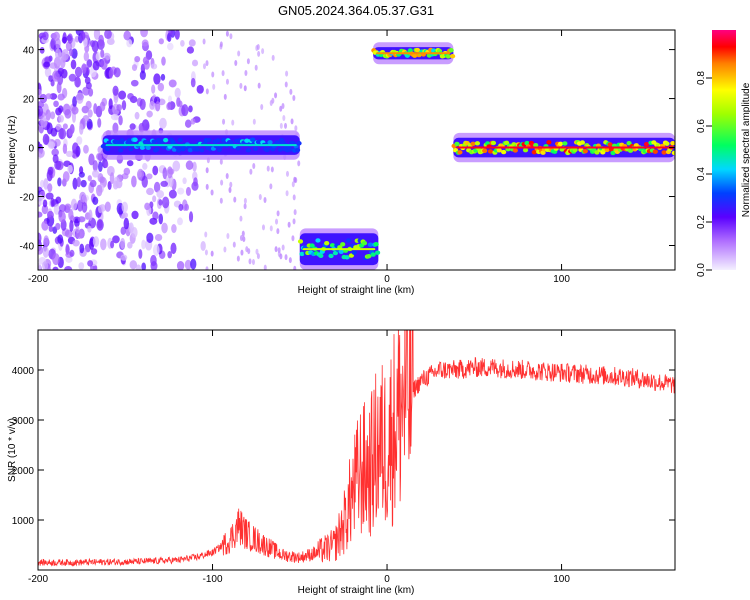 This screenshot has height=600, width=750. I want to click on x-tick-label: -100, so click(213, 579).